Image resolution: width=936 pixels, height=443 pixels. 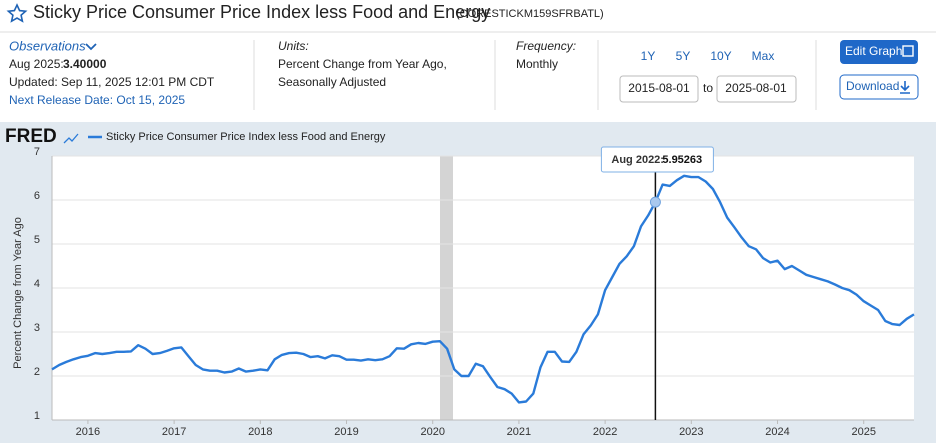 I want to click on logo-icon, so click(x=71, y=138).